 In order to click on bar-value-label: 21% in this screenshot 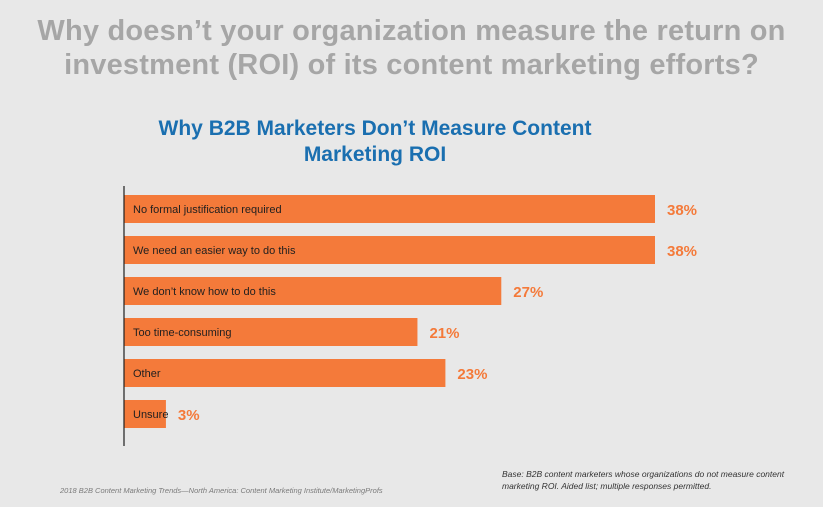, I will do `click(444, 333)`.